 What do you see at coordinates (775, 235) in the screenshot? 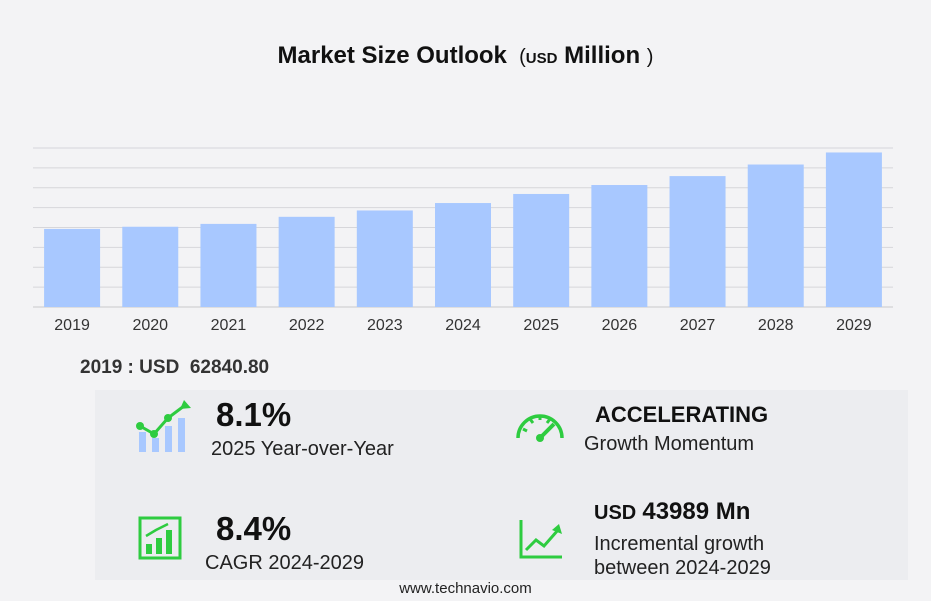
I see `bar-2028` at bounding box center [775, 235].